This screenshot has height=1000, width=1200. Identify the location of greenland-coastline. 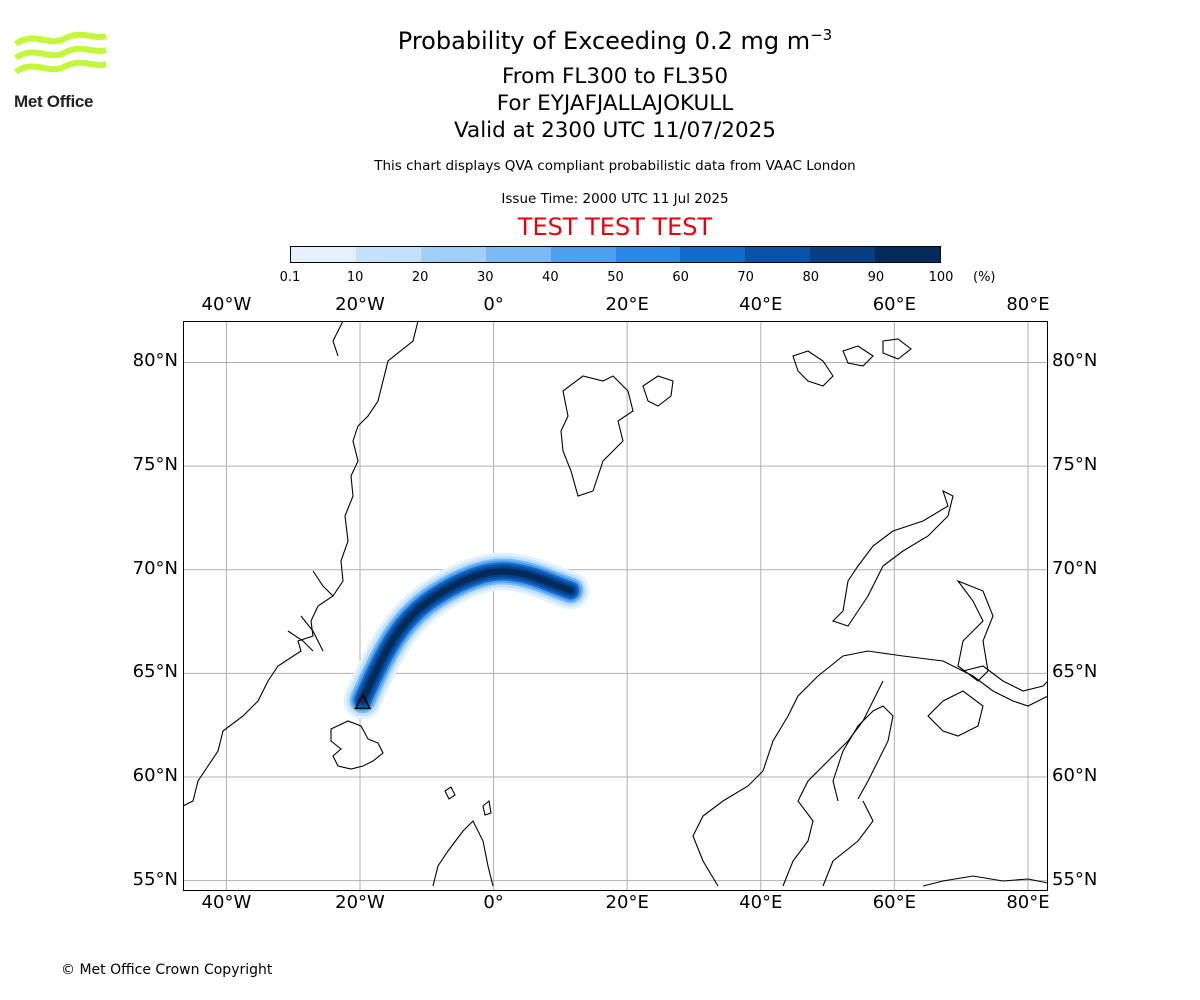
(301, 564).